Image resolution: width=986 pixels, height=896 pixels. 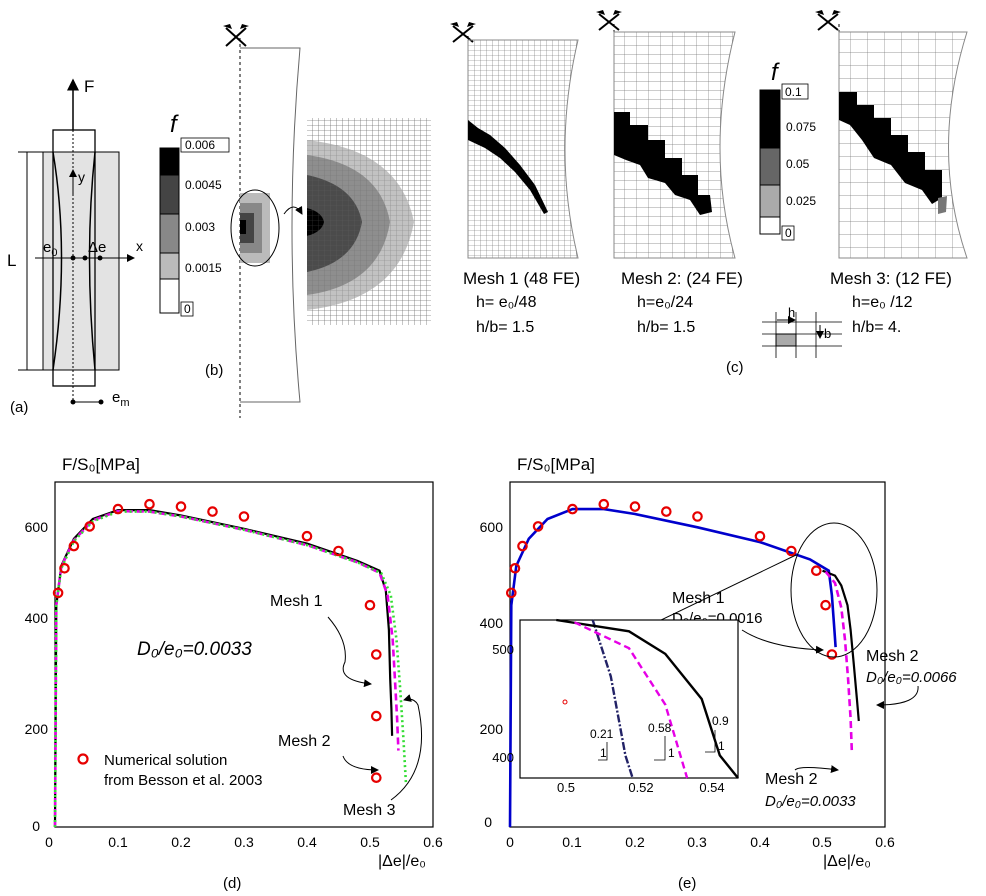 What do you see at coordinates (897, 697) in the screenshot?
I see `chart-e-mesh2a-arrow` at bounding box center [897, 697].